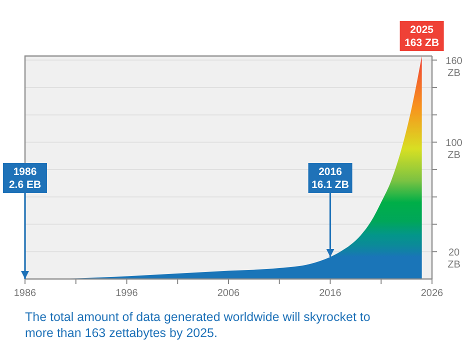  Describe the element at coordinates (25, 178) in the screenshot. I see `annotation: 1986 2.6 EB` at that location.